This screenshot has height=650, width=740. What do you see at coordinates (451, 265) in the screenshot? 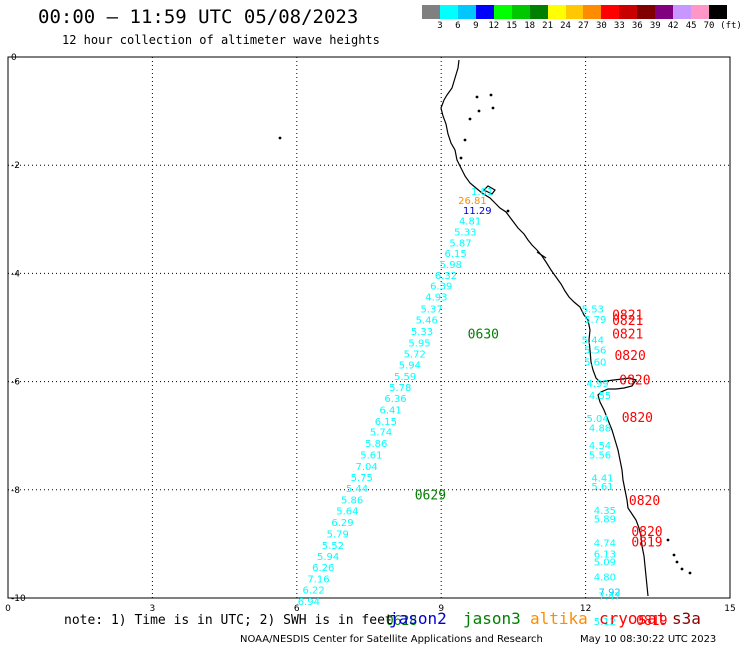
I see `wave-height-value: 5.98` at bounding box center [451, 265].